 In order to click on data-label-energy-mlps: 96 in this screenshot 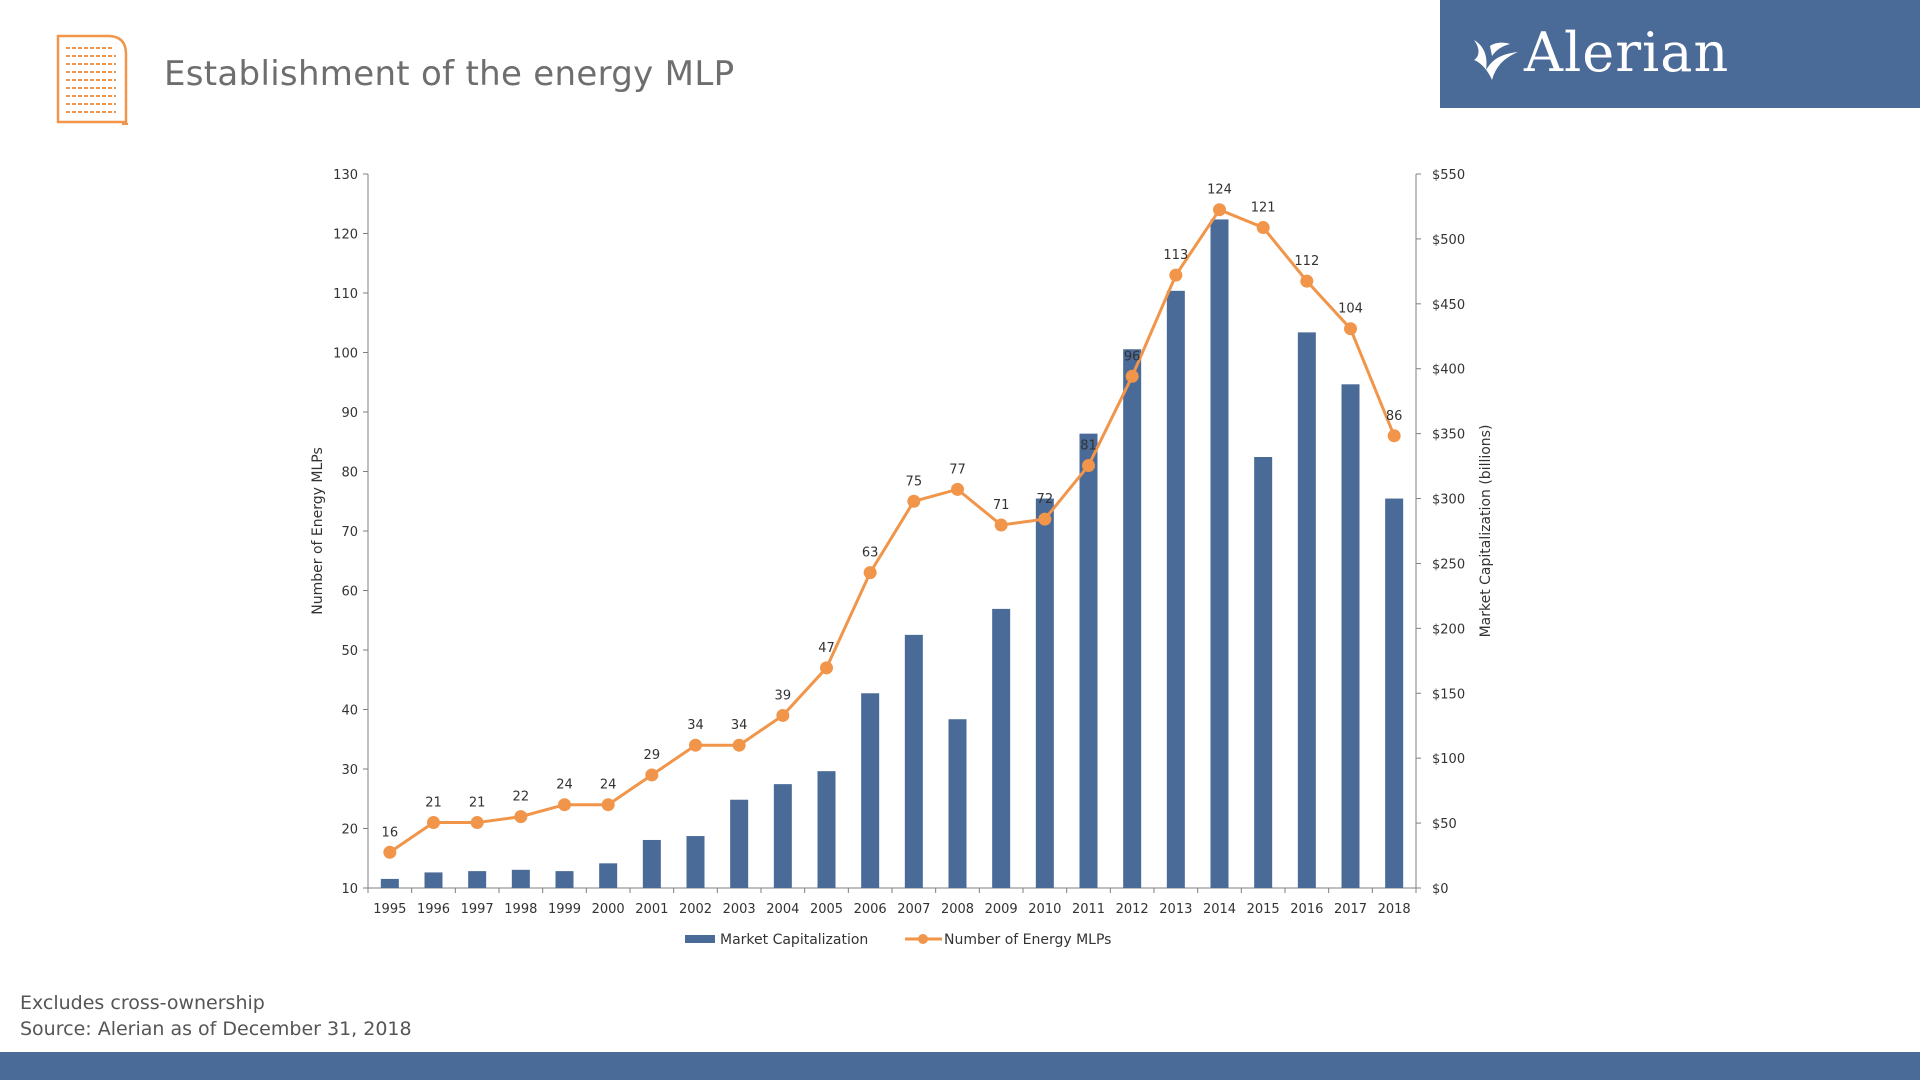, I will do `click(1132, 356)`.